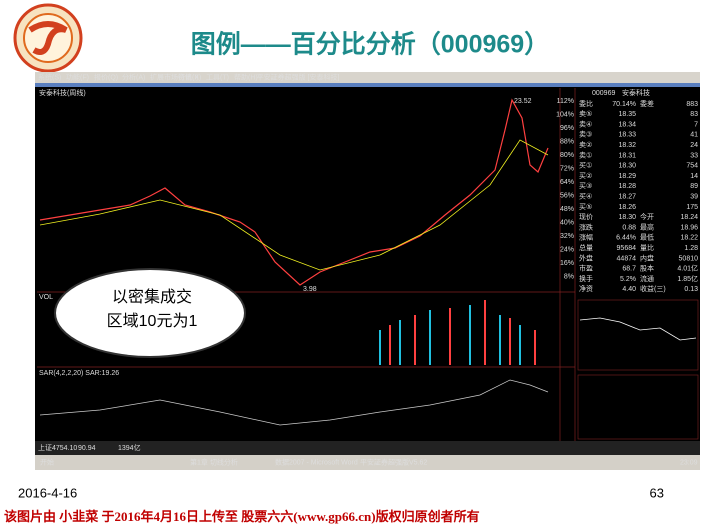 The width and height of the screenshot is (706, 528). What do you see at coordinates (567, 168) in the screenshot?
I see `axis-label: 72%` at bounding box center [567, 168].